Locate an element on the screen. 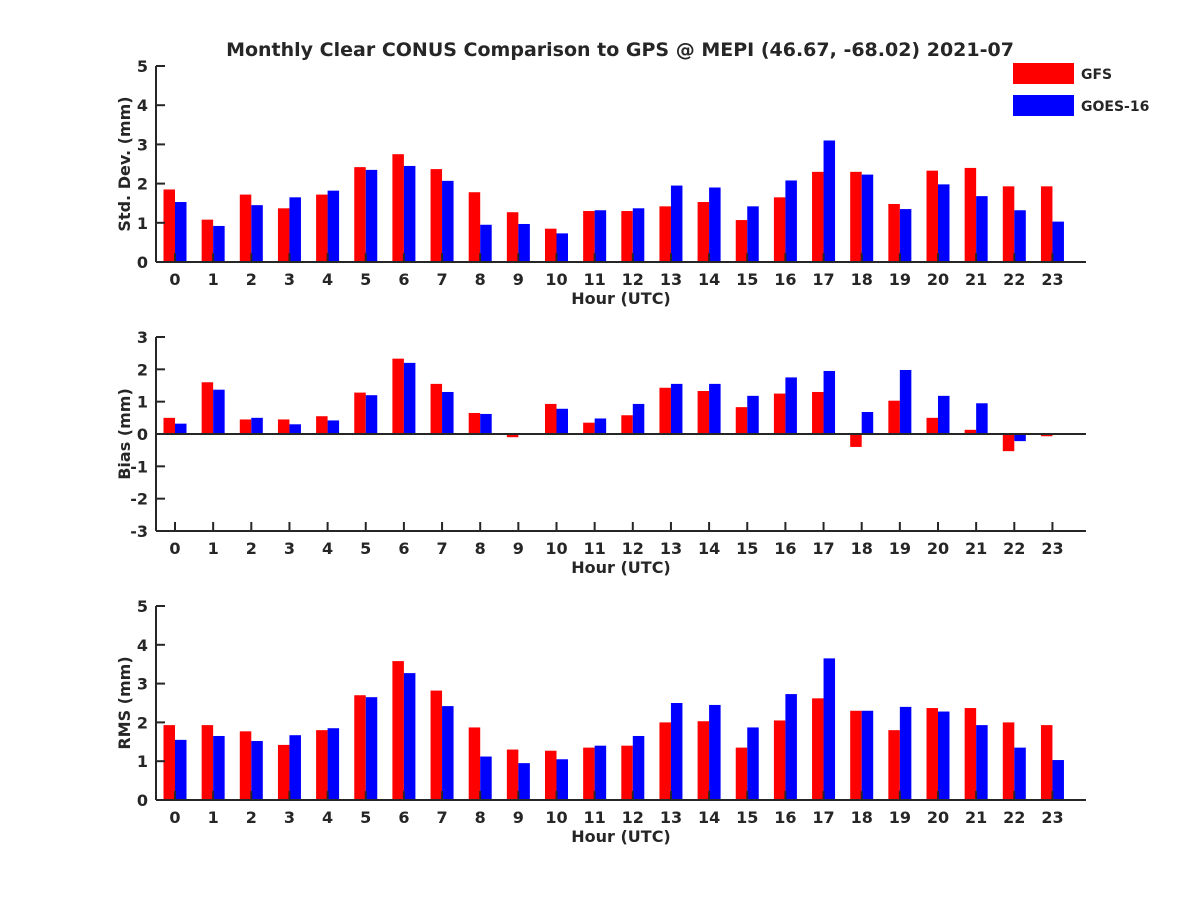 Image resolution: width=1200 pixels, height=900 pixels. x-tick-label: 21 is located at coordinates (976, 279).